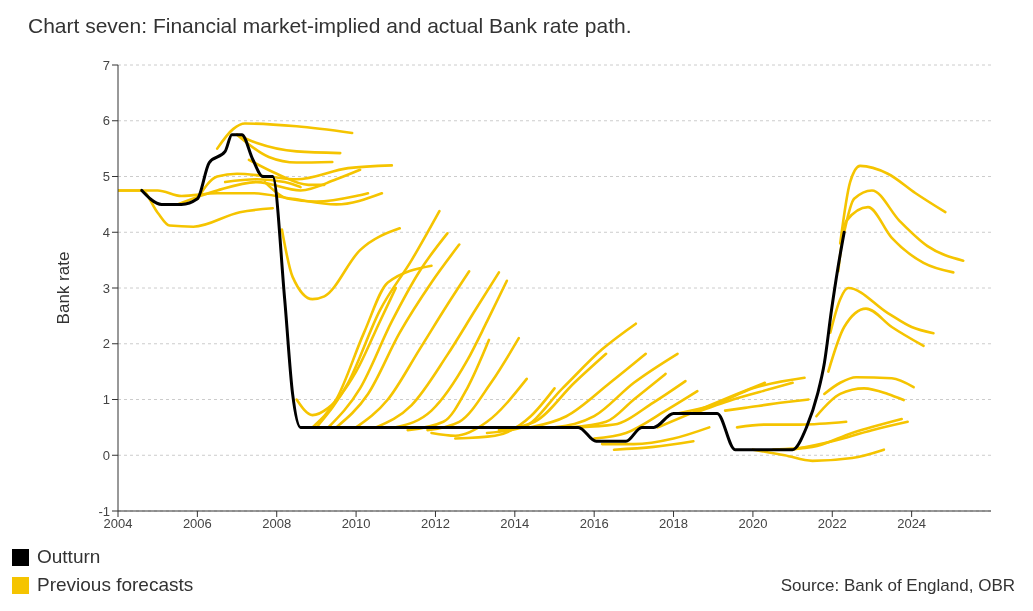 This screenshot has width=1033, height=611. Describe the element at coordinates (674, 524) in the screenshot. I see `x-tick-label: 2018` at that location.